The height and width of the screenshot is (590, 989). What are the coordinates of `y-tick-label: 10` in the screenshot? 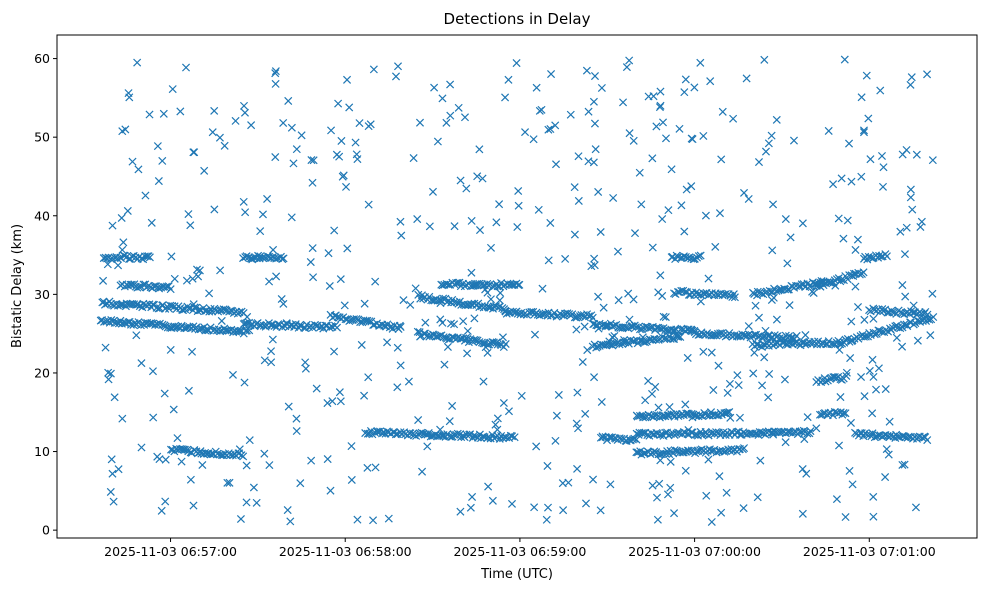 It's located at (42, 451).